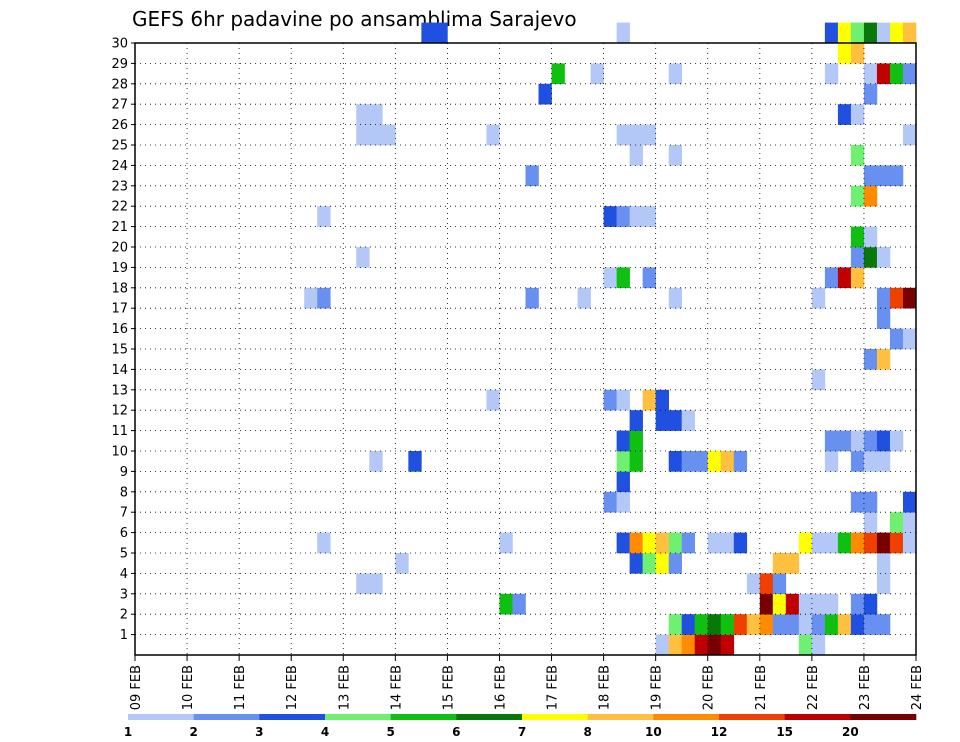 The width and height of the screenshot is (960, 742). Describe the element at coordinates (119, 207) in the screenshot. I see `y-tick-label: 22` at that location.